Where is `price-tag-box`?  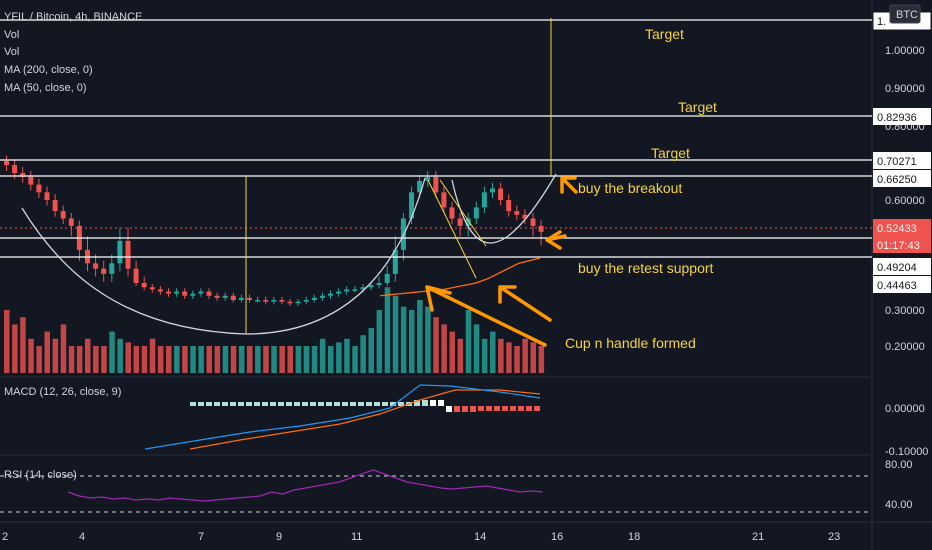
price-tag-box is located at coordinates (902, 116).